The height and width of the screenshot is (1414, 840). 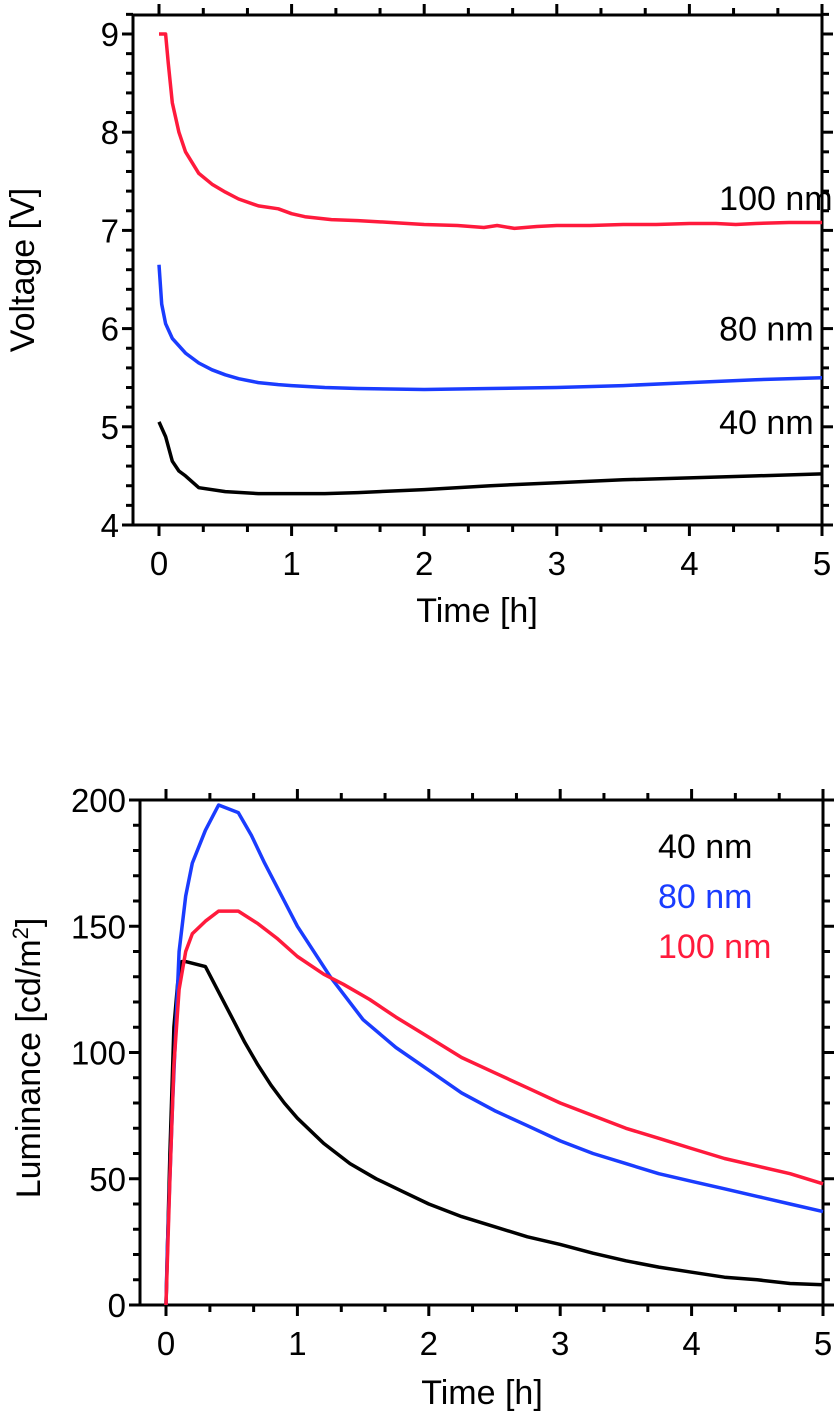 What do you see at coordinates (117, 1305) in the screenshot?
I see `luminance-y-tick-label: 0` at bounding box center [117, 1305].